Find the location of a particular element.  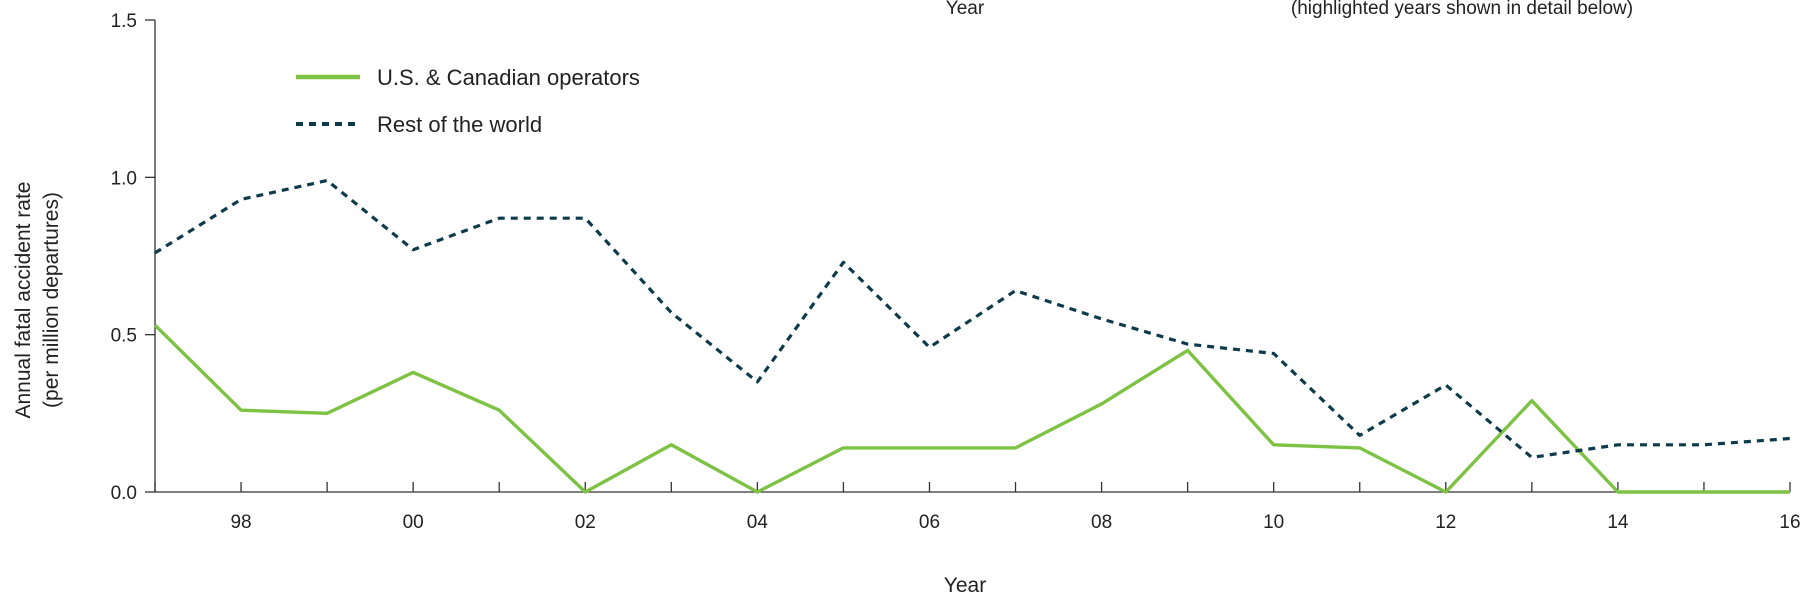

x-tick-label: 12 is located at coordinates (1445, 522).